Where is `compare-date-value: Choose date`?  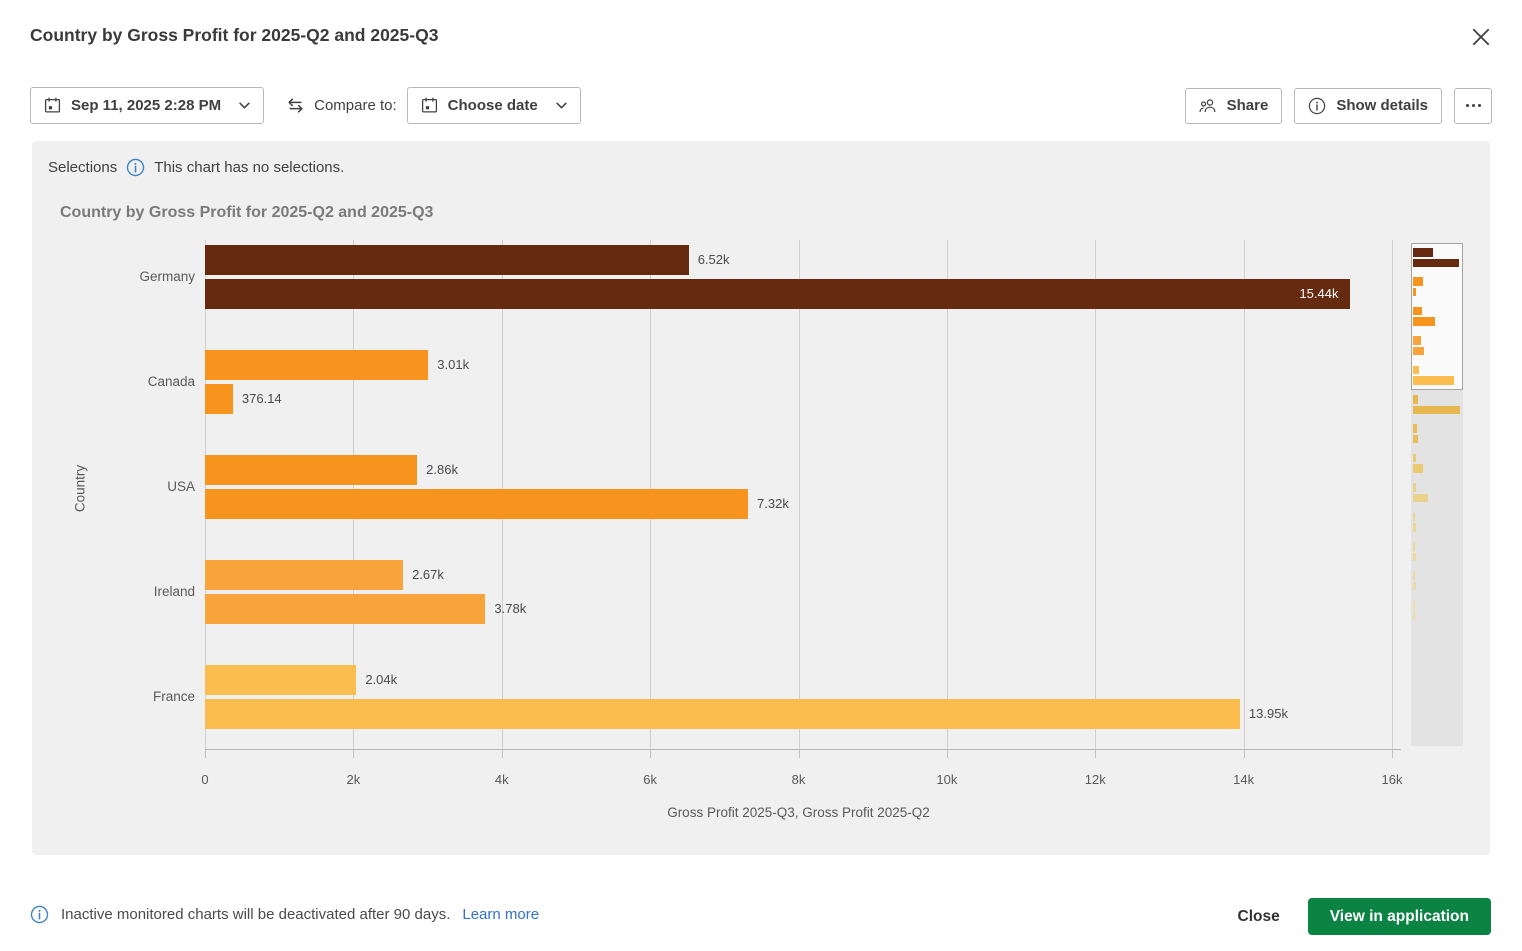 compare-date-value: Choose date is located at coordinates (492, 105).